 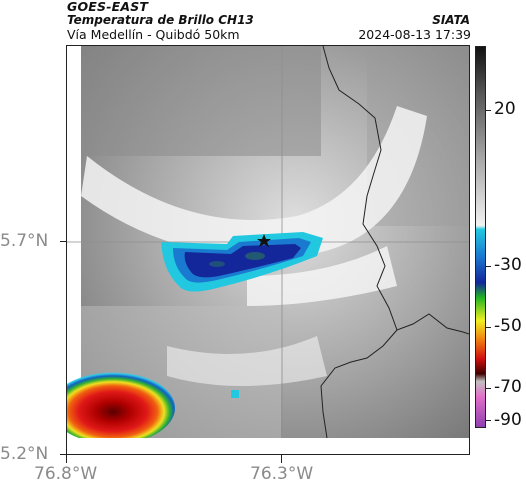 I want to click on lat-tick-5.7: 5.7°N, so click(x=24, y=241).